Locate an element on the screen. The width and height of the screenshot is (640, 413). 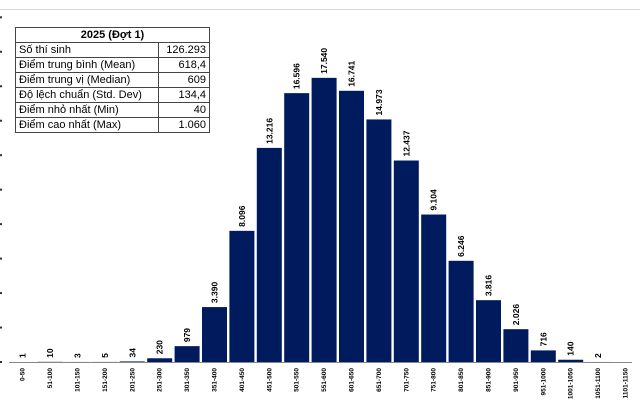
stats-title: 2025 (Đợt 1) is located at coordinates (112, 35).